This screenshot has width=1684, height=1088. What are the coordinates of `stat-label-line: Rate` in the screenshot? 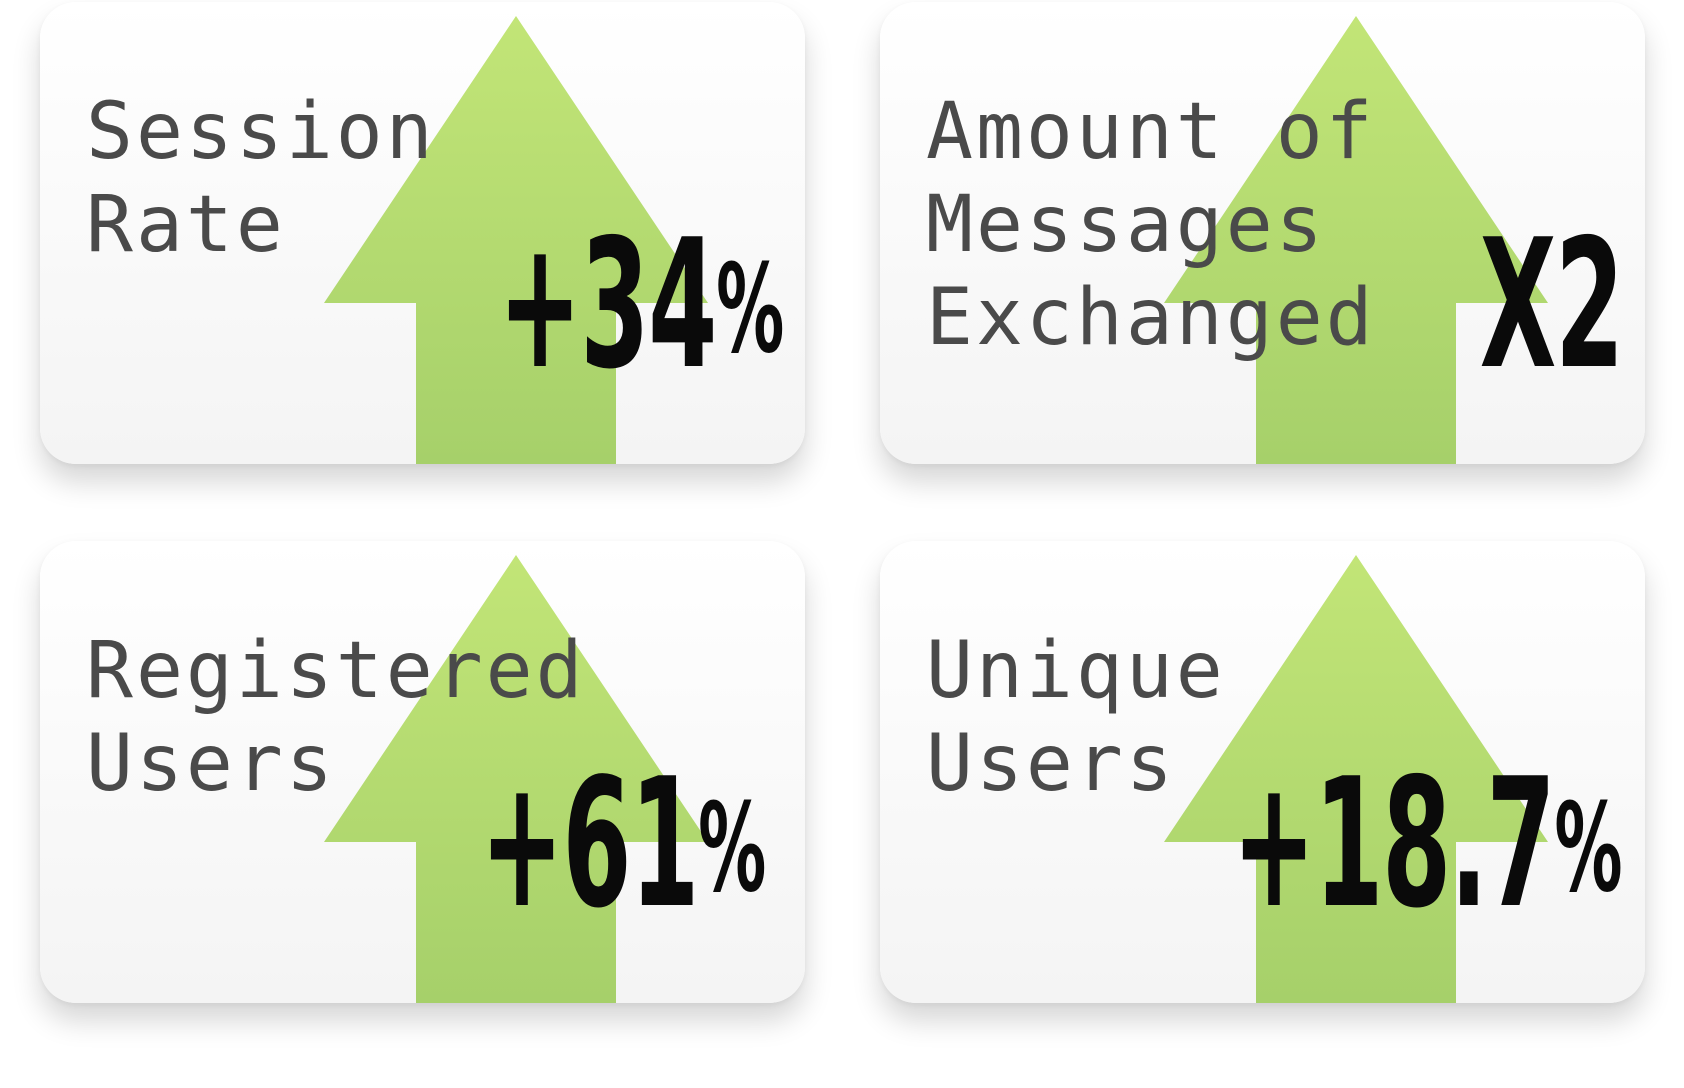 It's located at (186, 225).